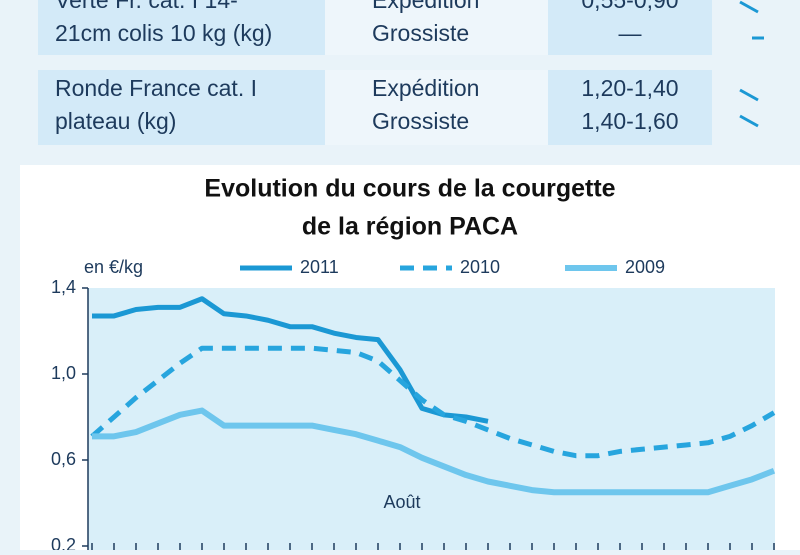 Image resolution: width=800 pixels, height=555 pixels. Describe the element at coordinates (113, 267) in the screenshot. I see `y-axis-label: en €/kg` at that location.